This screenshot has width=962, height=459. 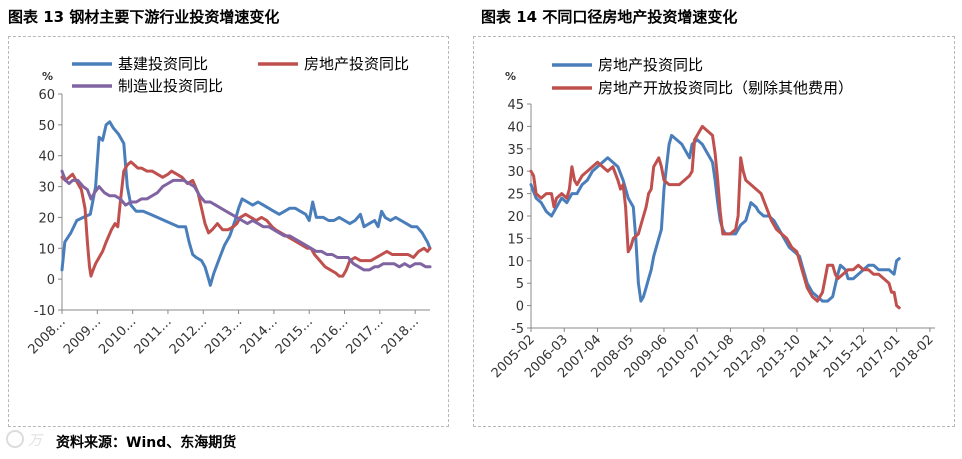 I want to click on legend-label-left-1: 房地产投资同比, so click(x=356, y=64).